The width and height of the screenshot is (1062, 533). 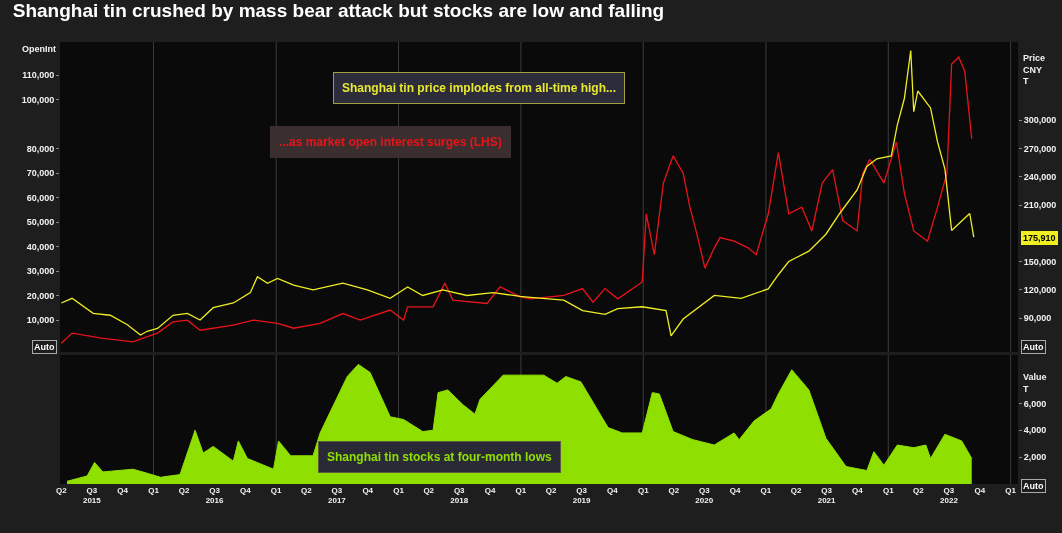 I want to click on x-tick-label: Q3 2016, so click(x=214, y=496).